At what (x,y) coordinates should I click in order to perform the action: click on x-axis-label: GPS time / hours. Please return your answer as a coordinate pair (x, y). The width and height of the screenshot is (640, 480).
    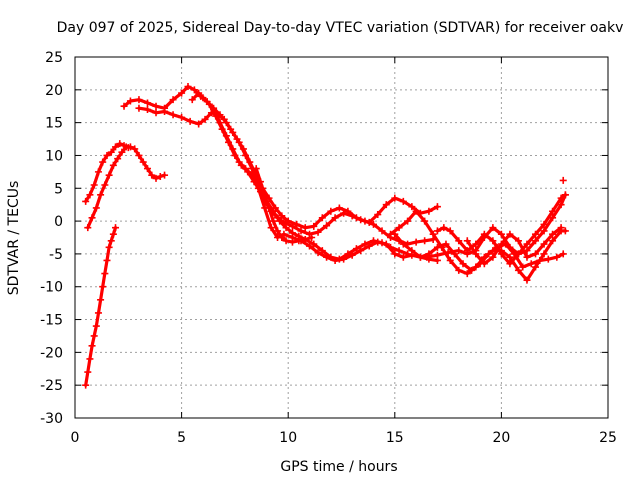
    Looking at the image, I should click on (338, 467).